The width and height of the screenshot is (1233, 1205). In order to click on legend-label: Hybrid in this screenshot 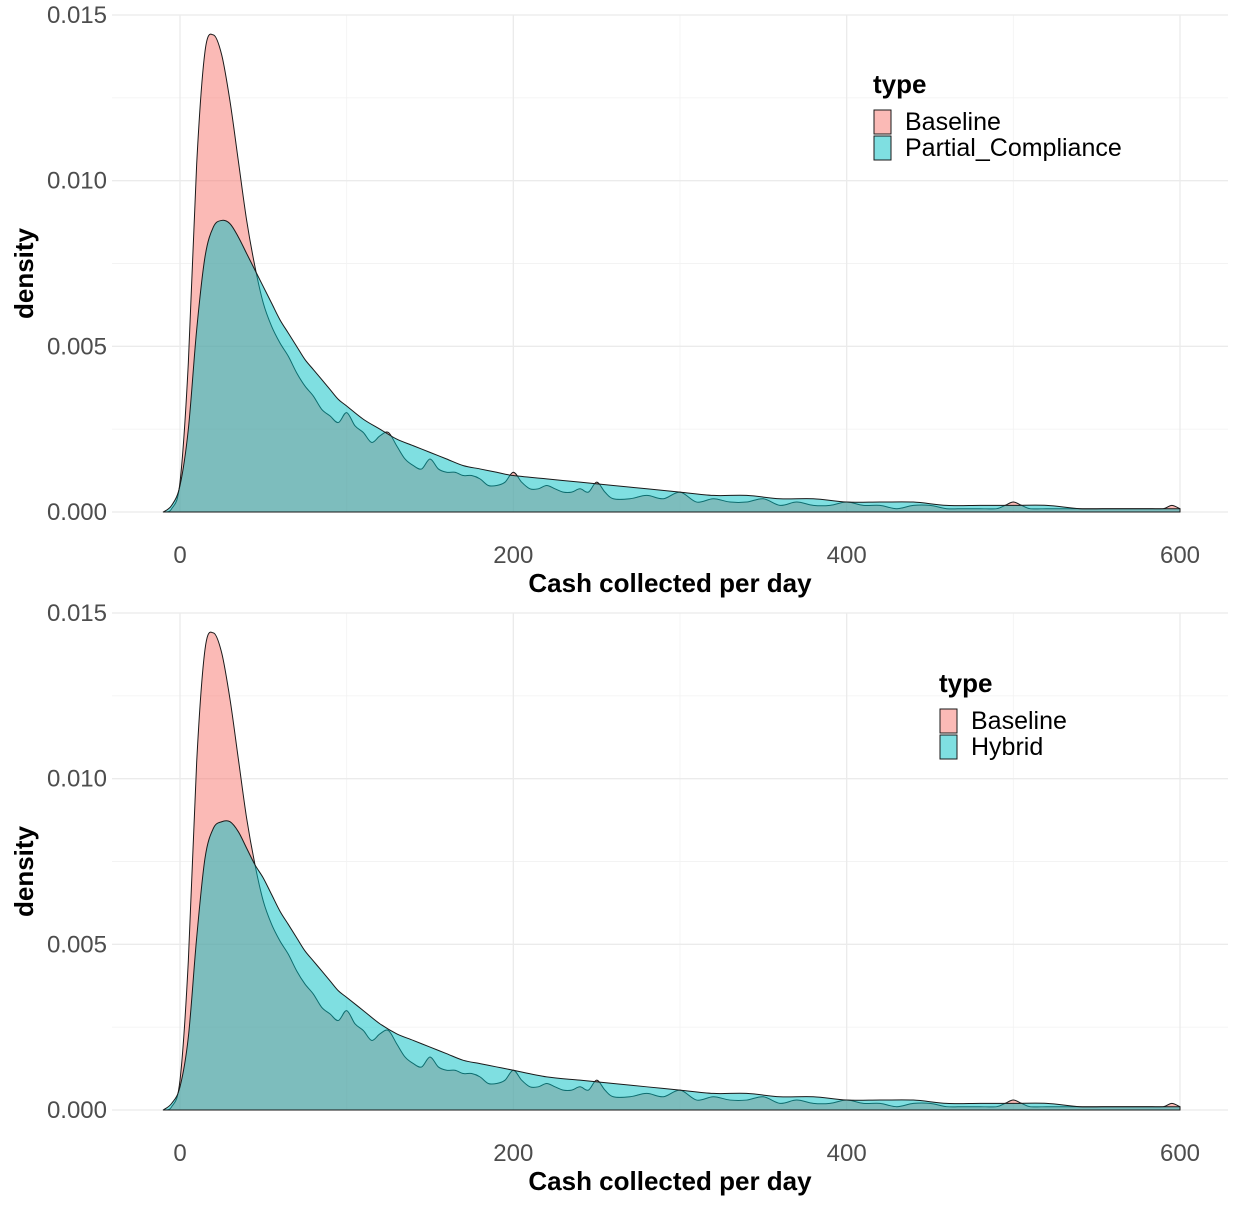, I will do `click(1007, 747)`.